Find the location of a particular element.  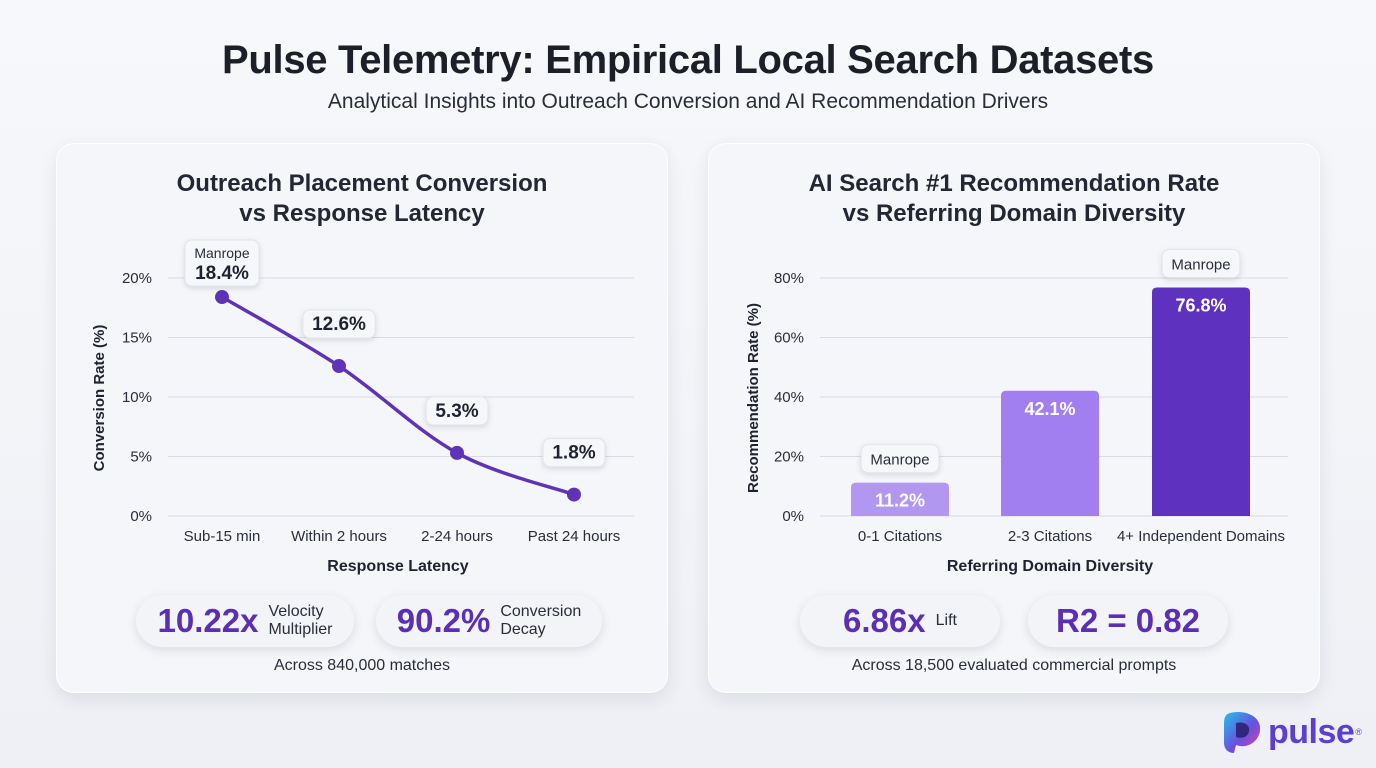

recommendation-title-line1: AI Search #1 Recommendation Rate is located at coordinates (1014, 183).